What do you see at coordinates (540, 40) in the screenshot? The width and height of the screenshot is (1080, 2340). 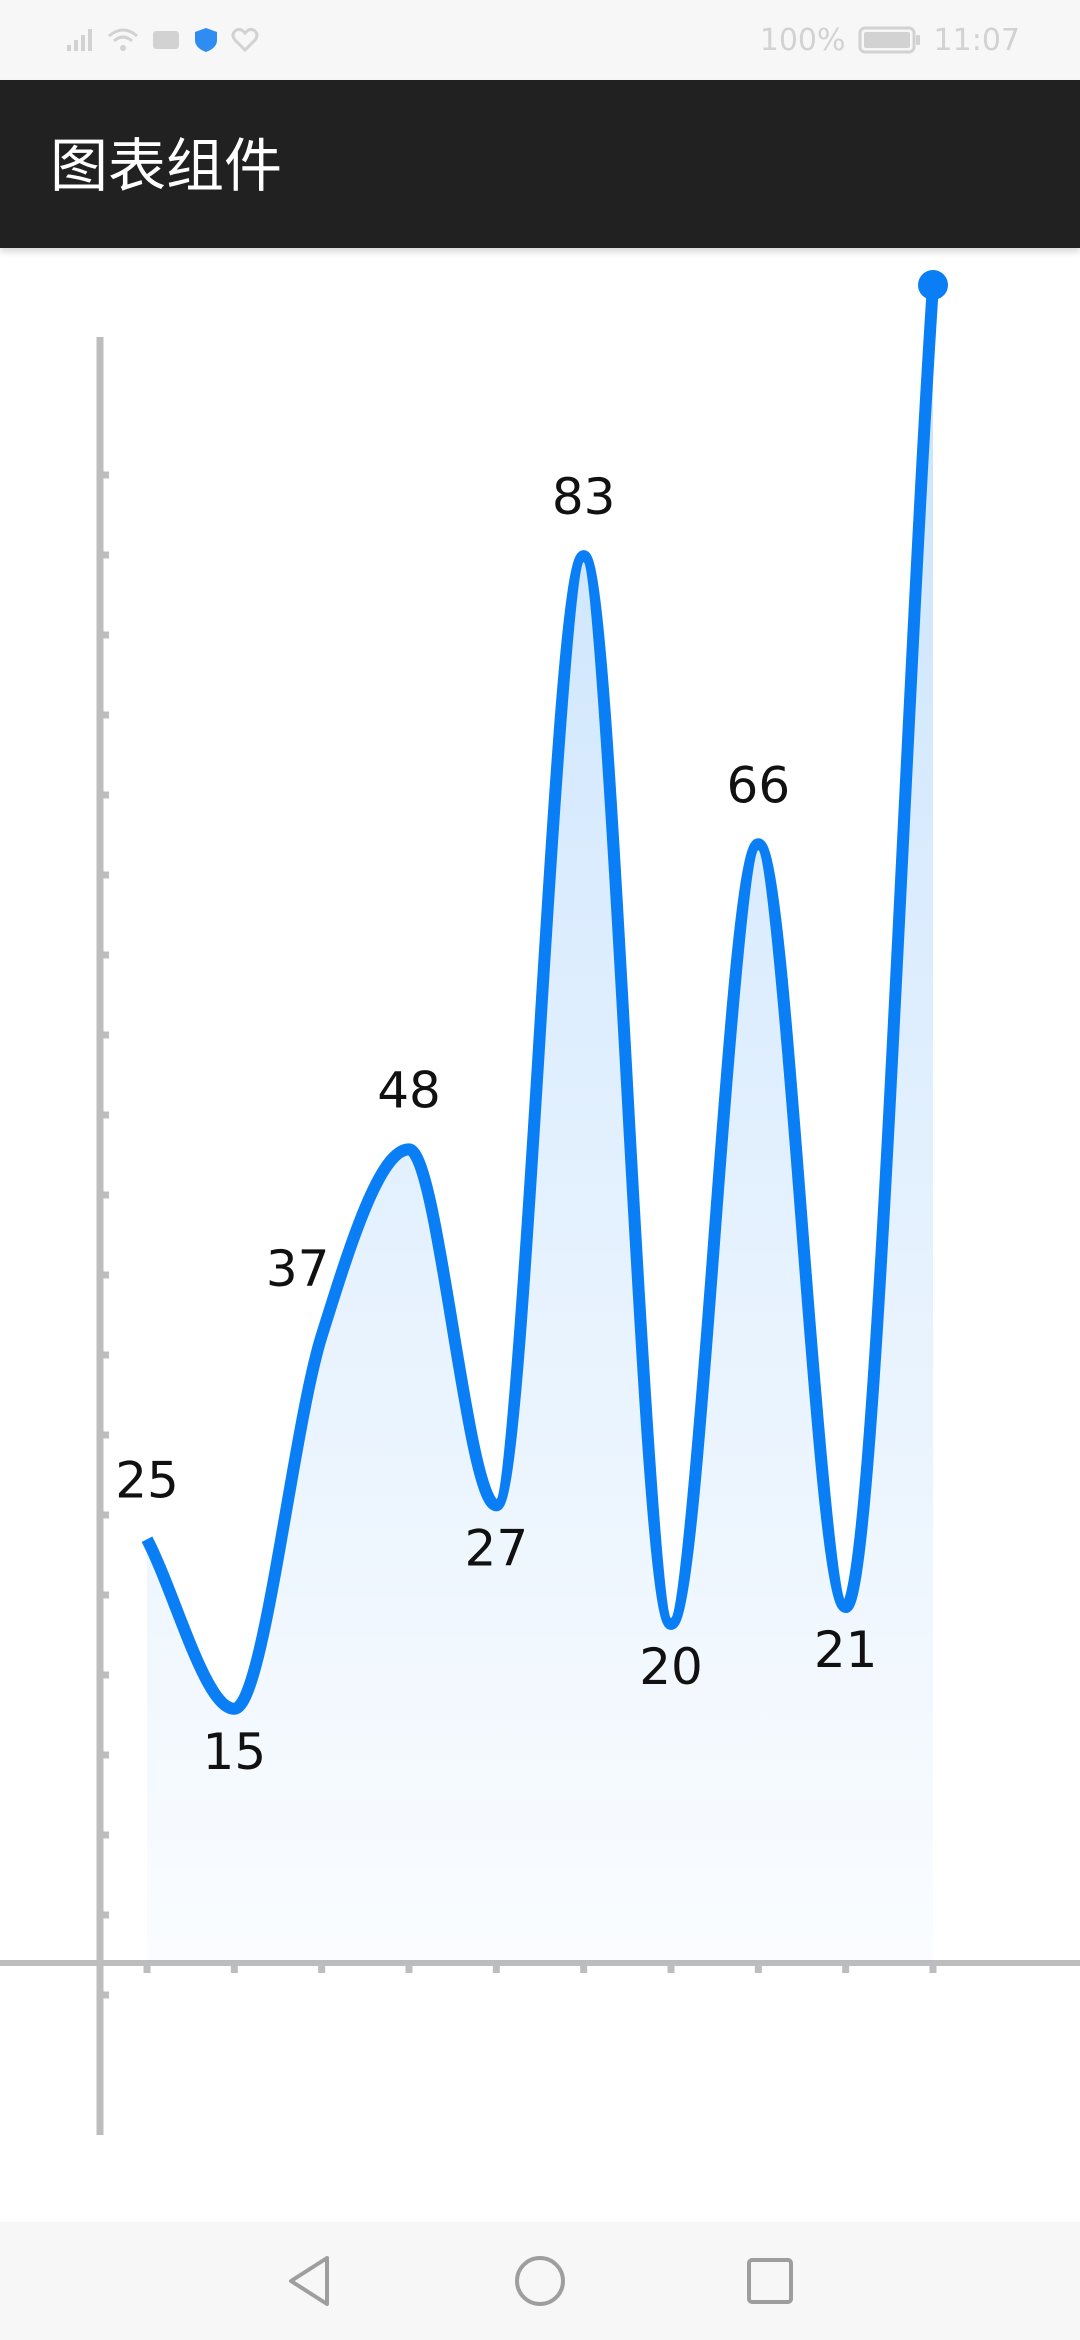 I see `status-bar: 100% 11:07` at bounding box center [540, 40].